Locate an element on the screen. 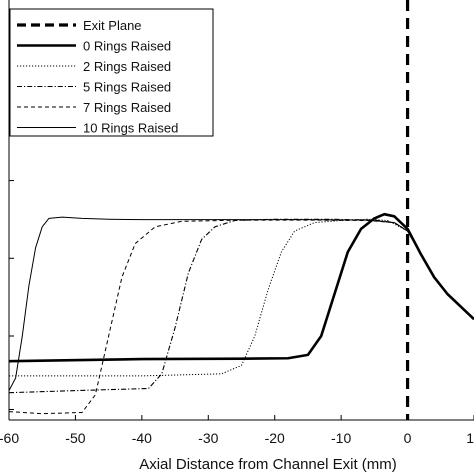  x-tick-label: -20 is located at coordinates (275, 438).